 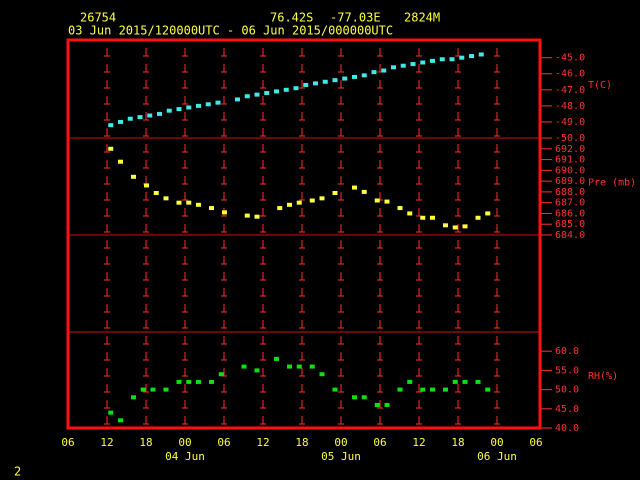 I want to click on y-tick-label: 40.0, so click(x=567, y=428).